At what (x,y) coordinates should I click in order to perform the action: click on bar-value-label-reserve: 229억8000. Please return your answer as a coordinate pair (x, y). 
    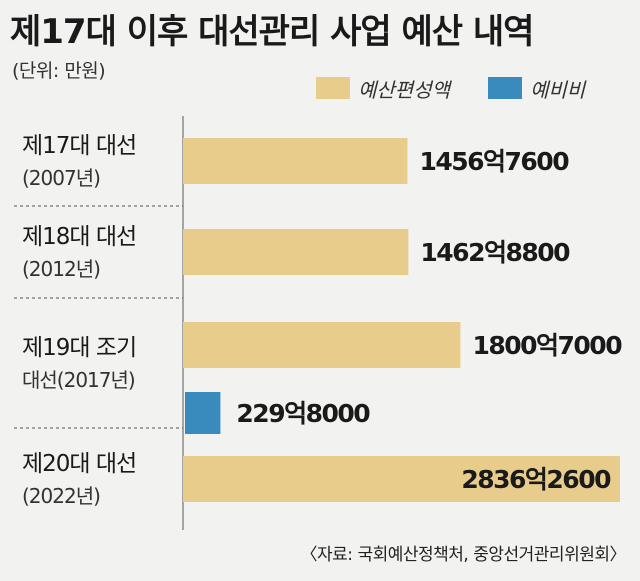
    Looking at the image, I should click on (303, 413).